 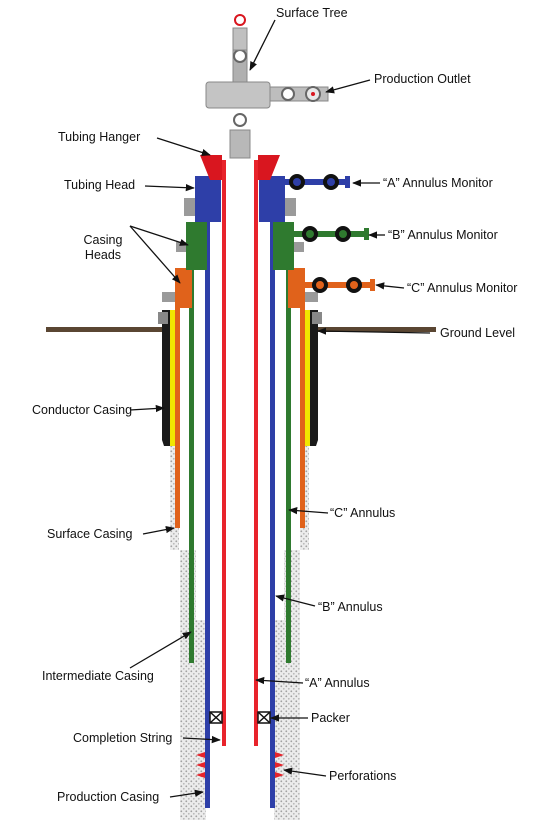 I want to click on label-completion-string: Completion String, so click(x=123, y=738).